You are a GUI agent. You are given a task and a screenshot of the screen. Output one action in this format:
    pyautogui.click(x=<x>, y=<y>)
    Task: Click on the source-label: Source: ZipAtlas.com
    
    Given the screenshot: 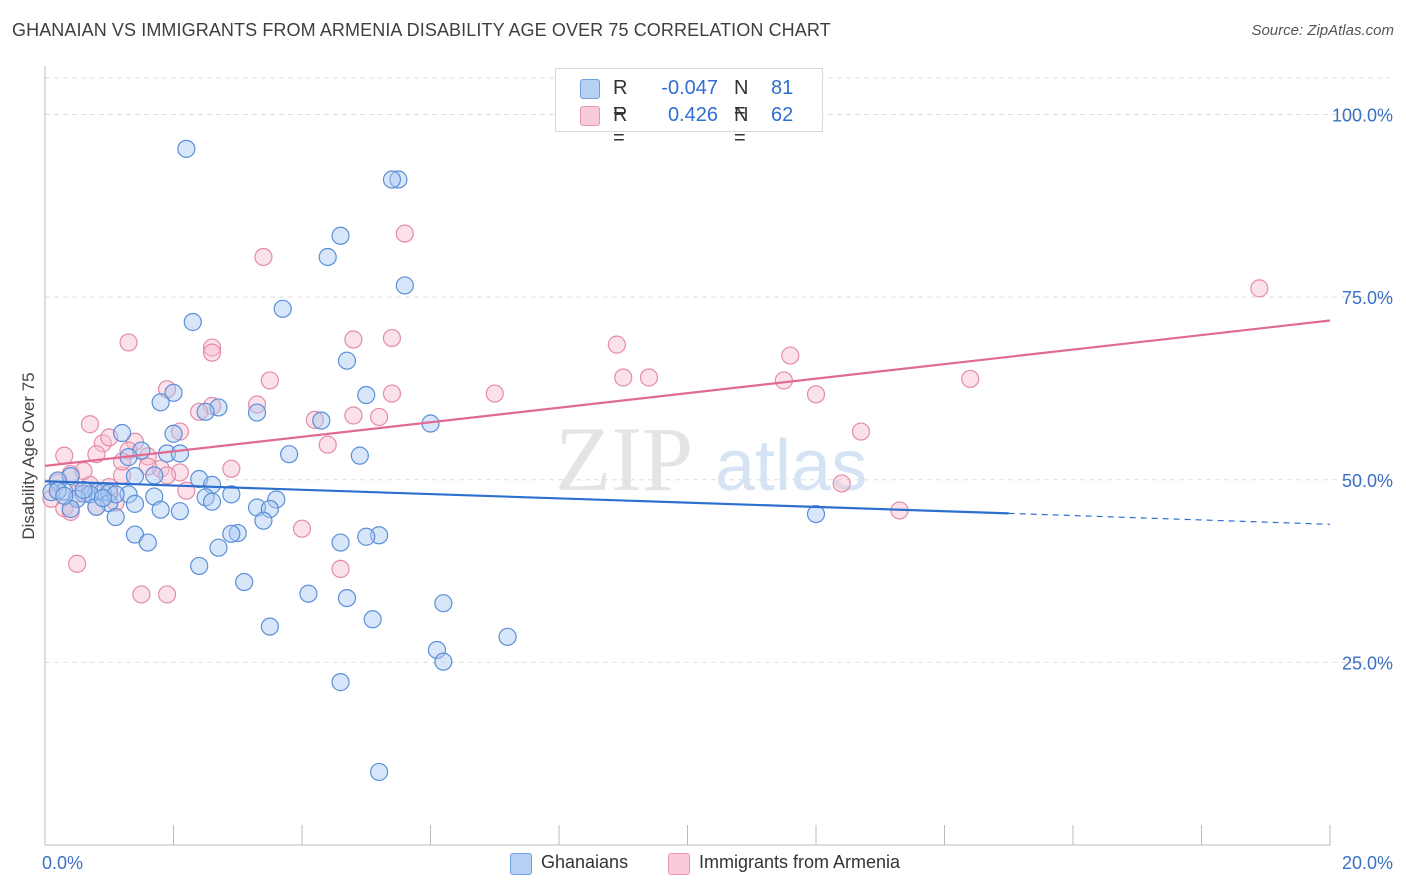 What is the action you would take?
    pyautogui.click(x=1322, y=30)
    